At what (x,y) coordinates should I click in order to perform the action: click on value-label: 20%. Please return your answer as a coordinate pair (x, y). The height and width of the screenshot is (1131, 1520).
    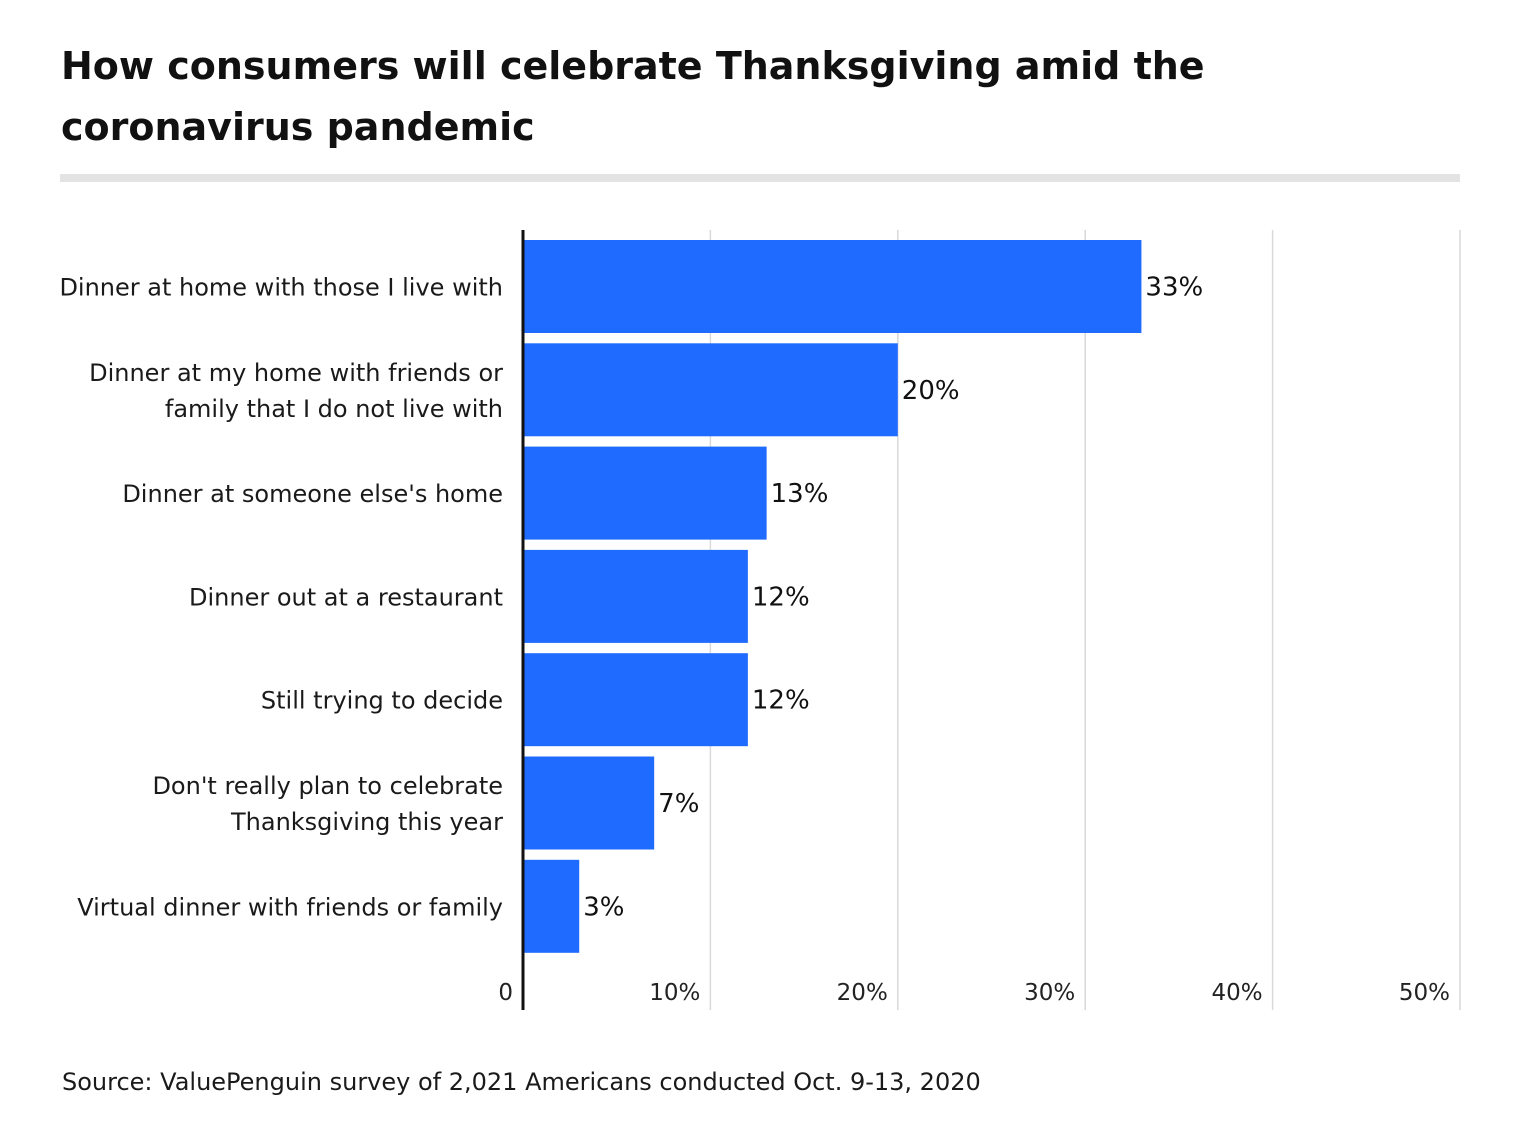
    Looking at the image, I should click on (931, 391).